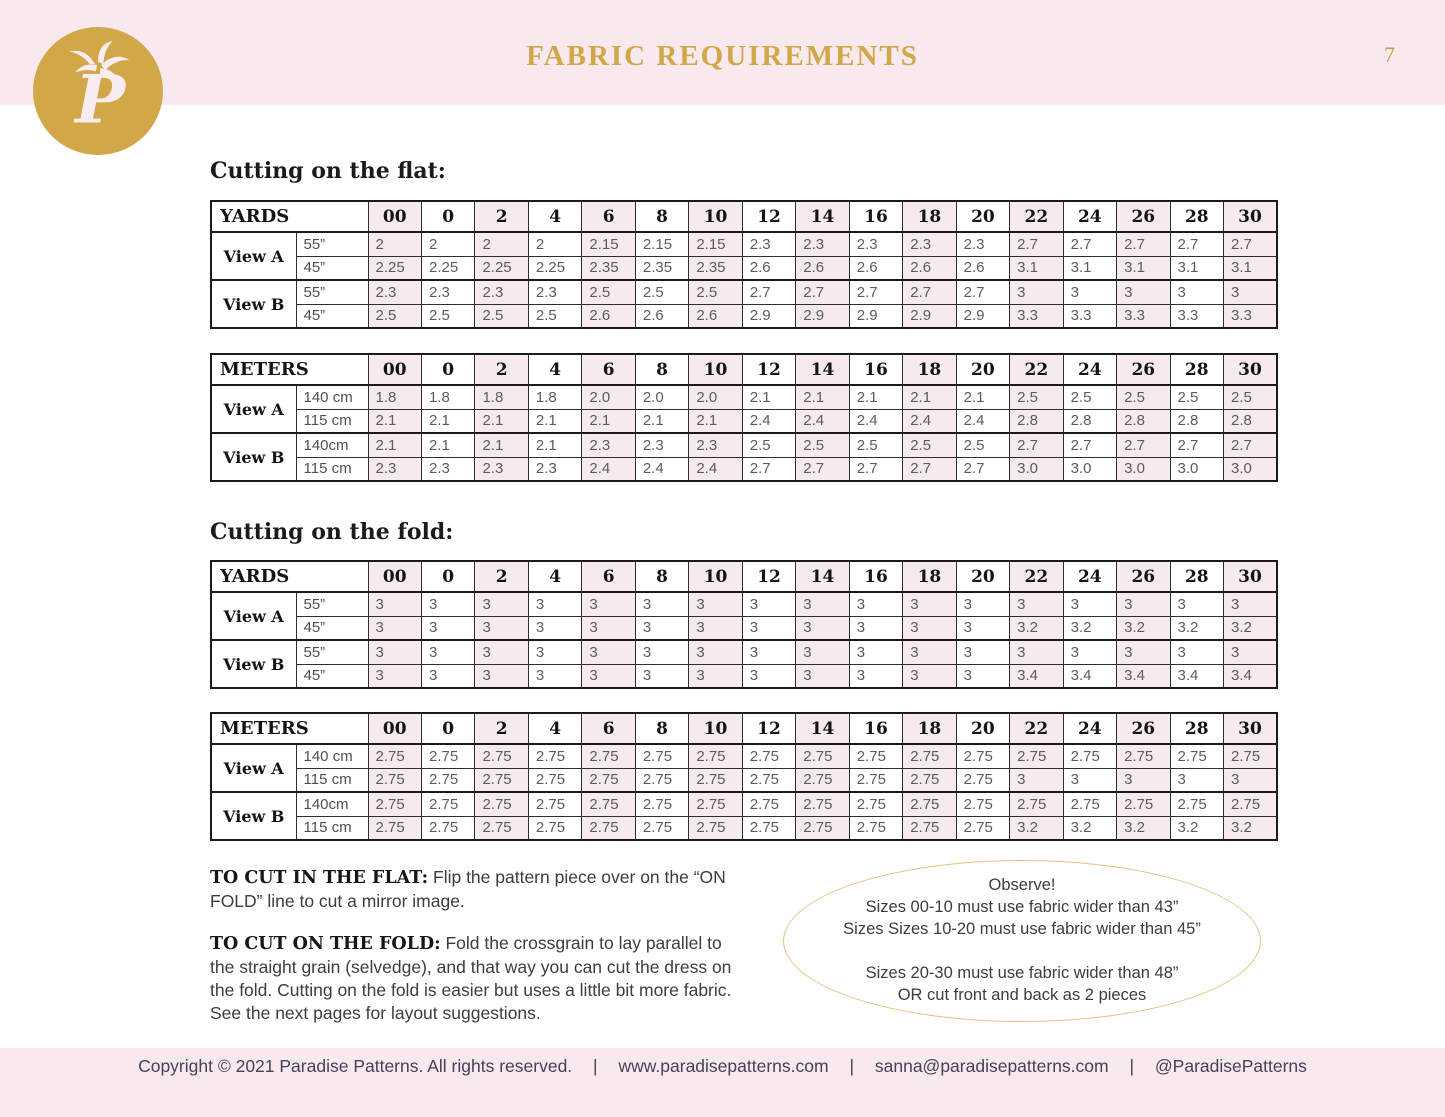 Image resolution: width=1445 pixels, height=1117 pixels. I want to click on table-row: 45” 3 3 3 3 3 3 3 3 3 3 3 3 3.2 3.2 3.2 3.2 3.2, so click(744, 628).